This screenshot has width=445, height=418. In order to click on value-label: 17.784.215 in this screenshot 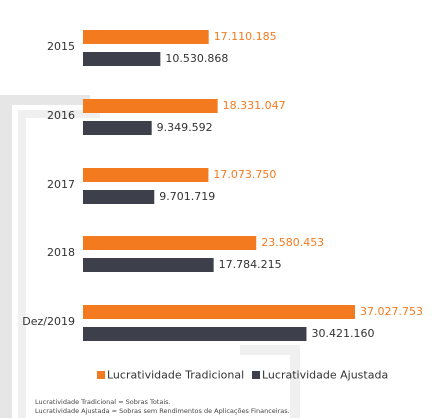, I will do `click(250, 264)`.